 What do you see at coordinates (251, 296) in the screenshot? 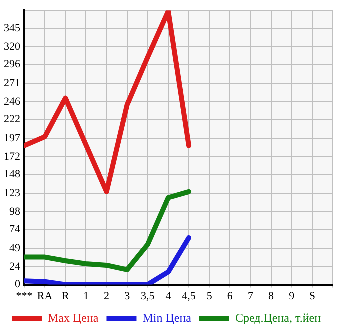
I see `x-tick-label: 7` at bounding box center [251, 296].